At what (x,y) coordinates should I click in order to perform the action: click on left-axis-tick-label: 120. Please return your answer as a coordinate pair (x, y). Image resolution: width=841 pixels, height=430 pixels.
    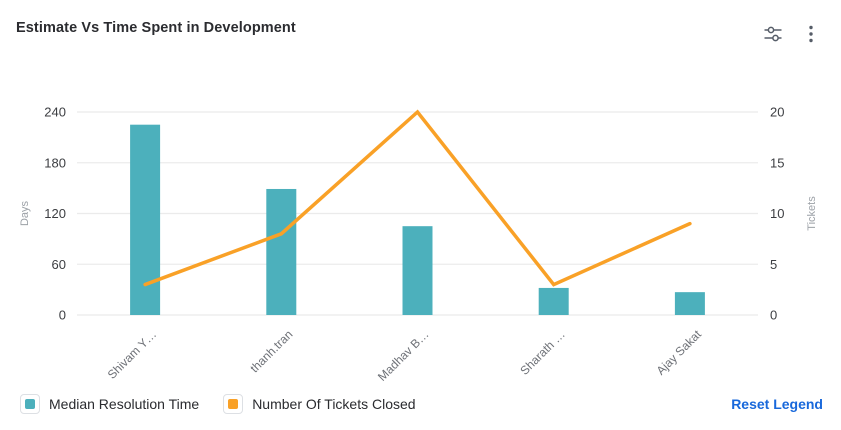
    Looking at the image, I should click on (55, 213).